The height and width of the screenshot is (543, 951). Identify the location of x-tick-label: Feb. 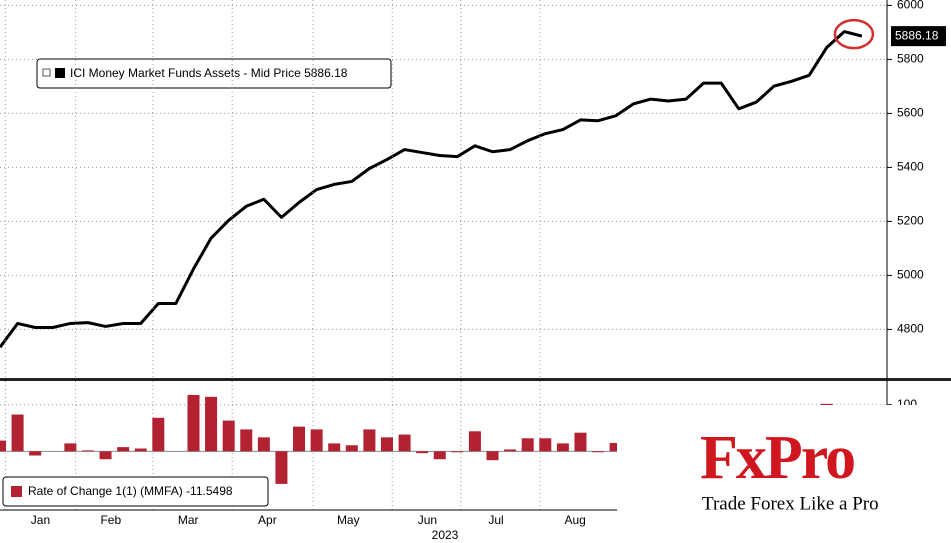
(110, 520).